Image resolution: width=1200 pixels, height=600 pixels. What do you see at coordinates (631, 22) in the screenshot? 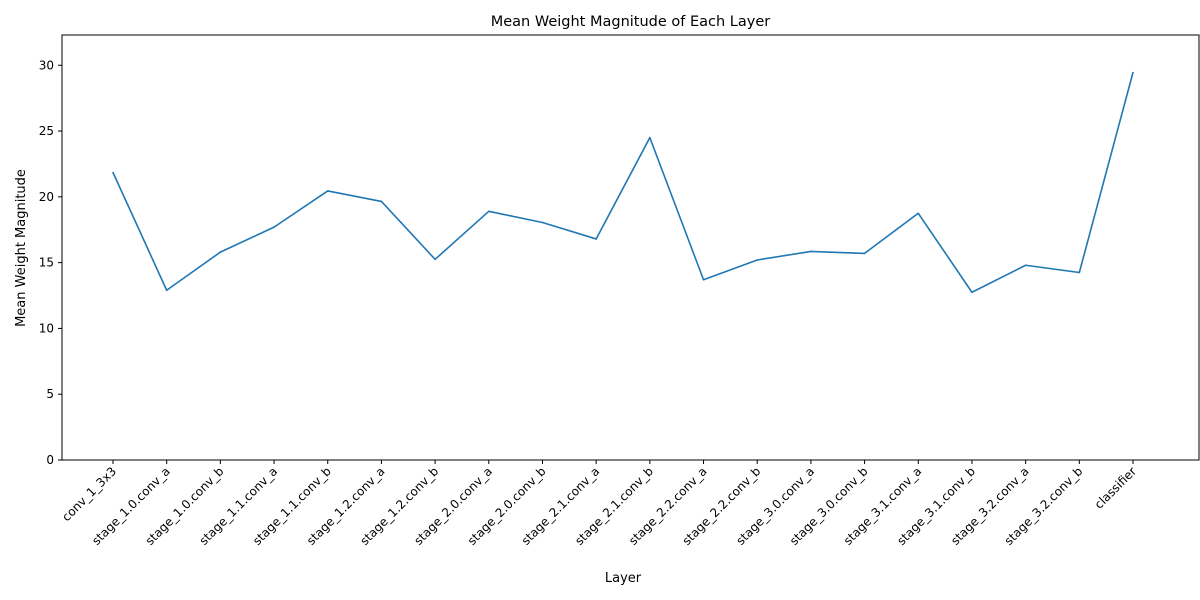
I see `chart-title: Mean Weight Magnitude of Each Layer` at bounding box center [631, 22].